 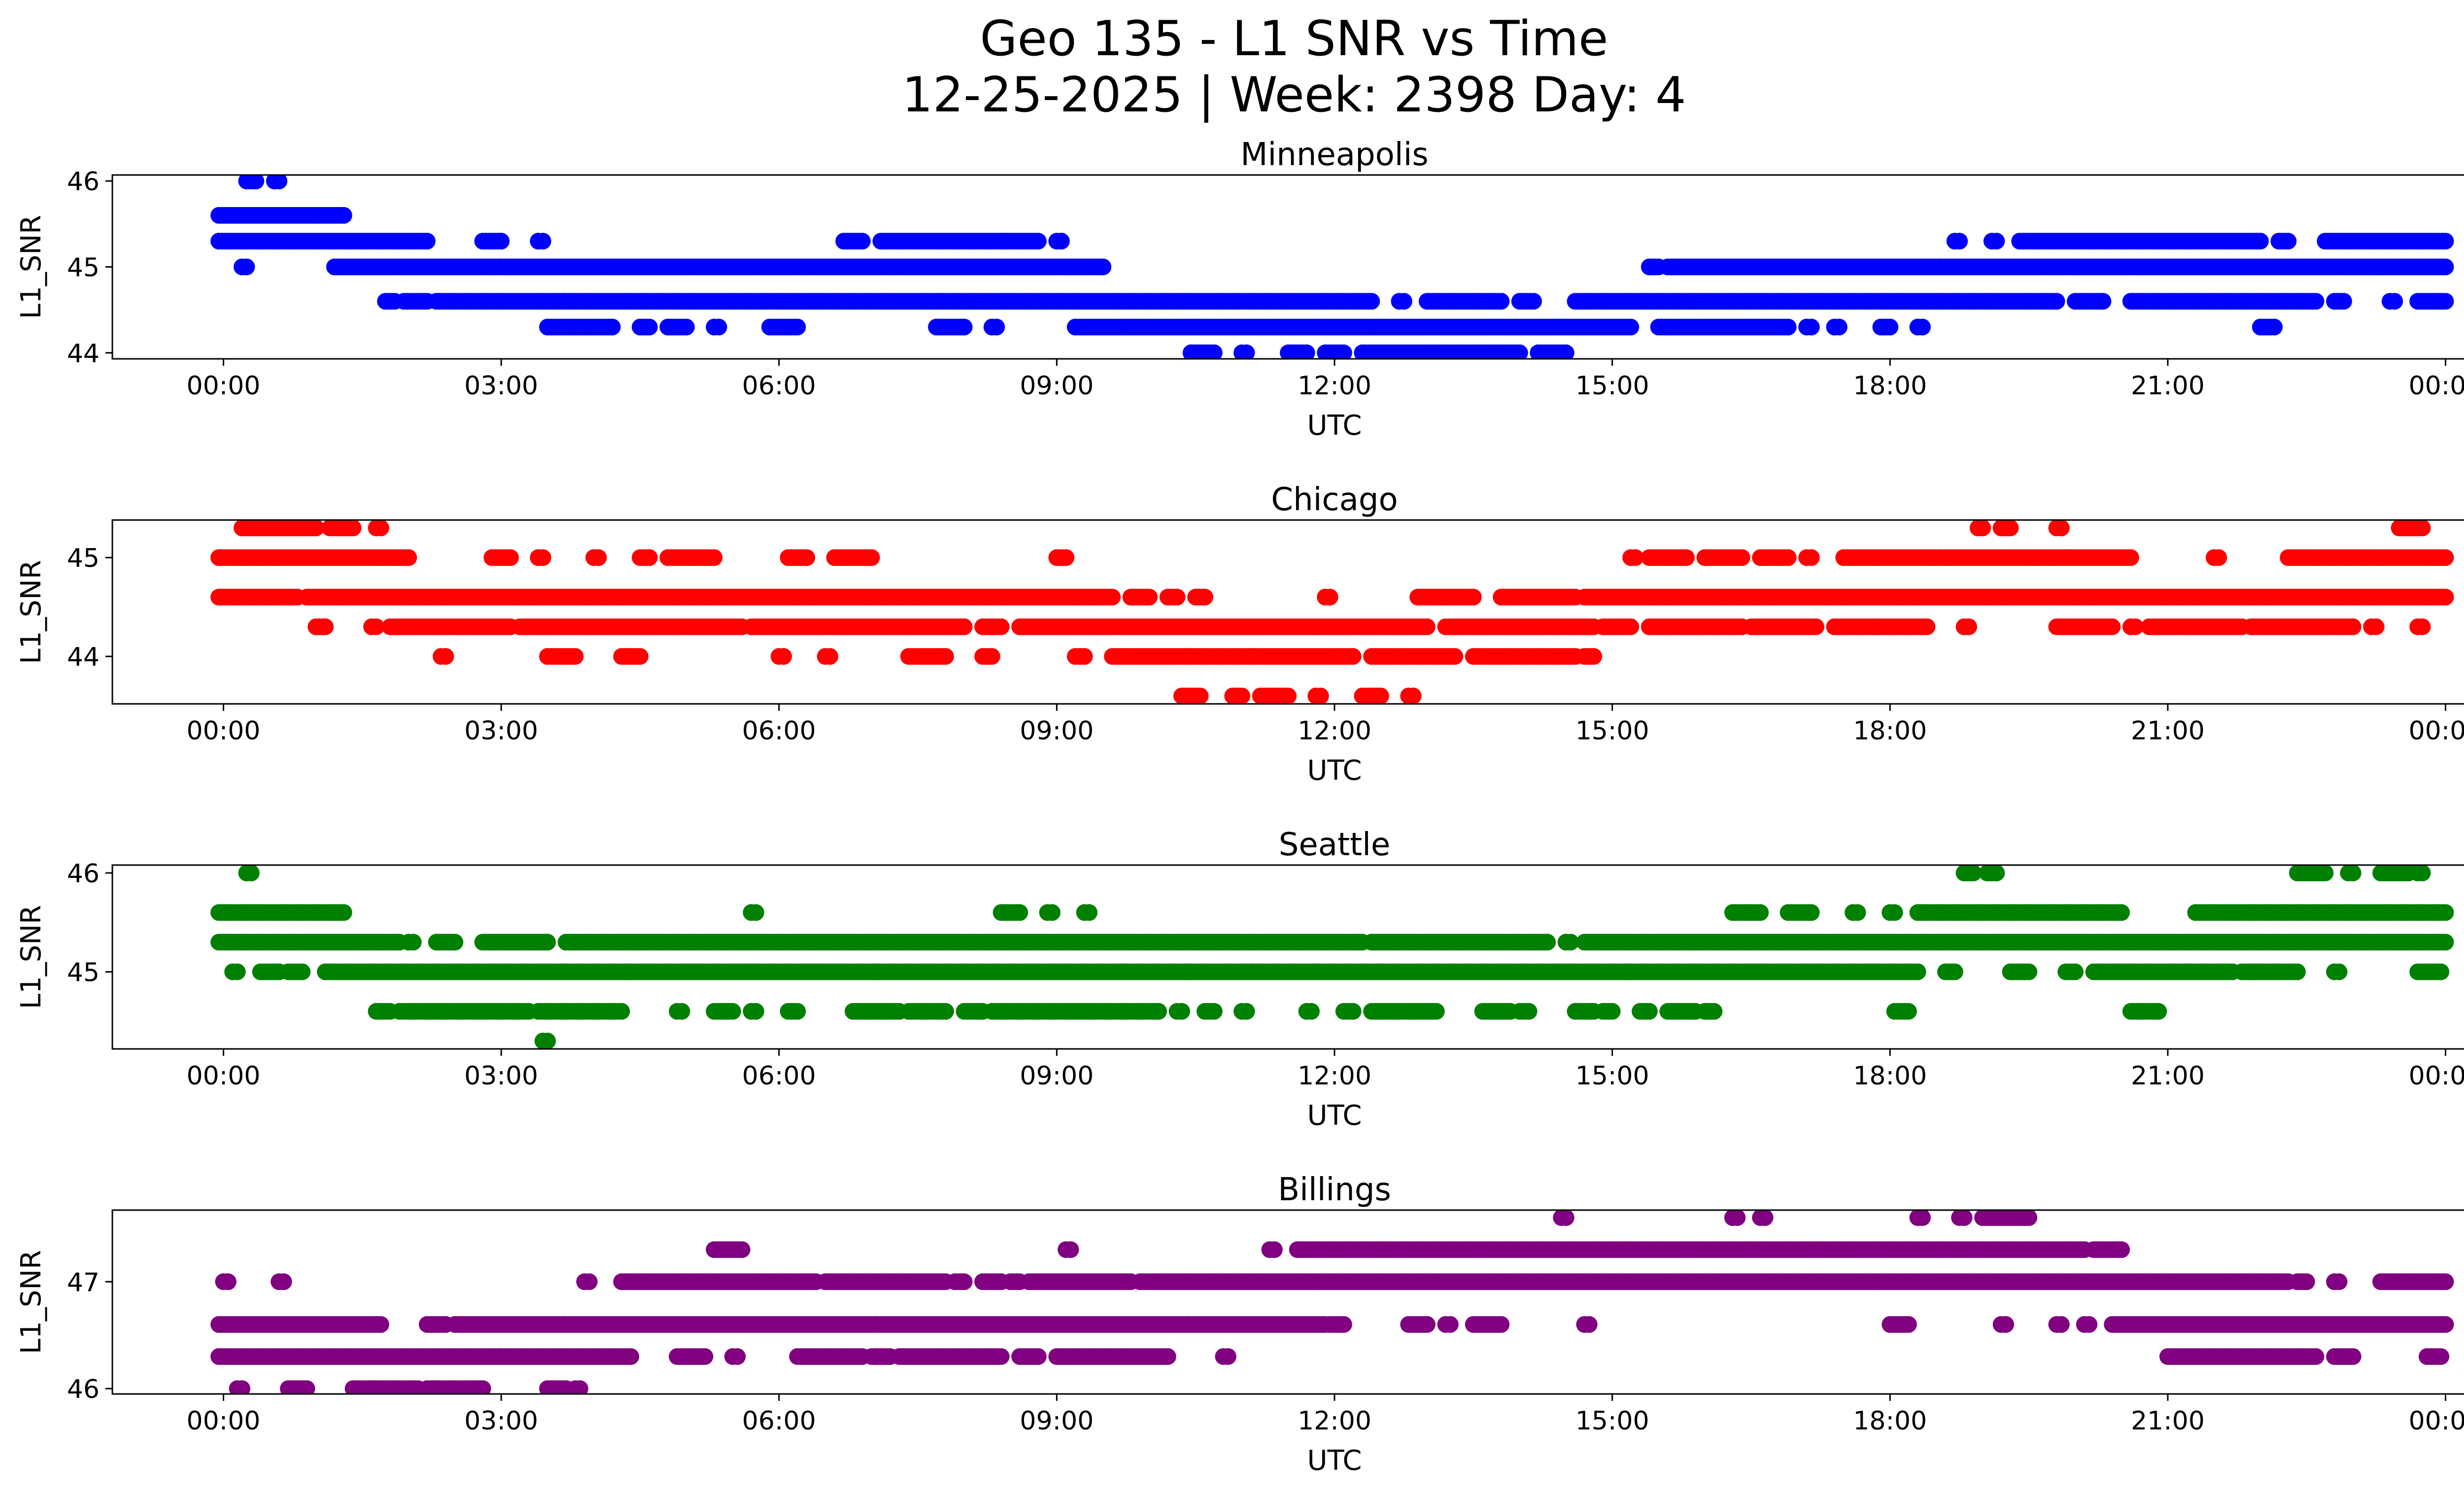 I want to click on subplot-title: Seattle, so click(x=1335, y=845).